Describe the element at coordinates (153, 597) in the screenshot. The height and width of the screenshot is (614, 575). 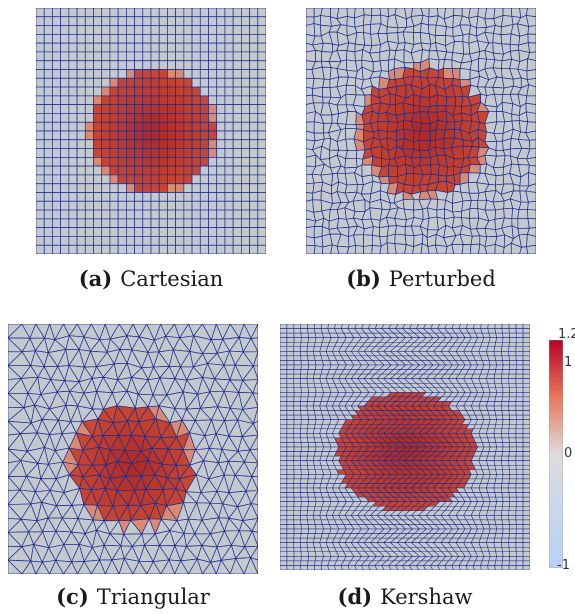
I see `caption-label-c: Triangular` at that location.